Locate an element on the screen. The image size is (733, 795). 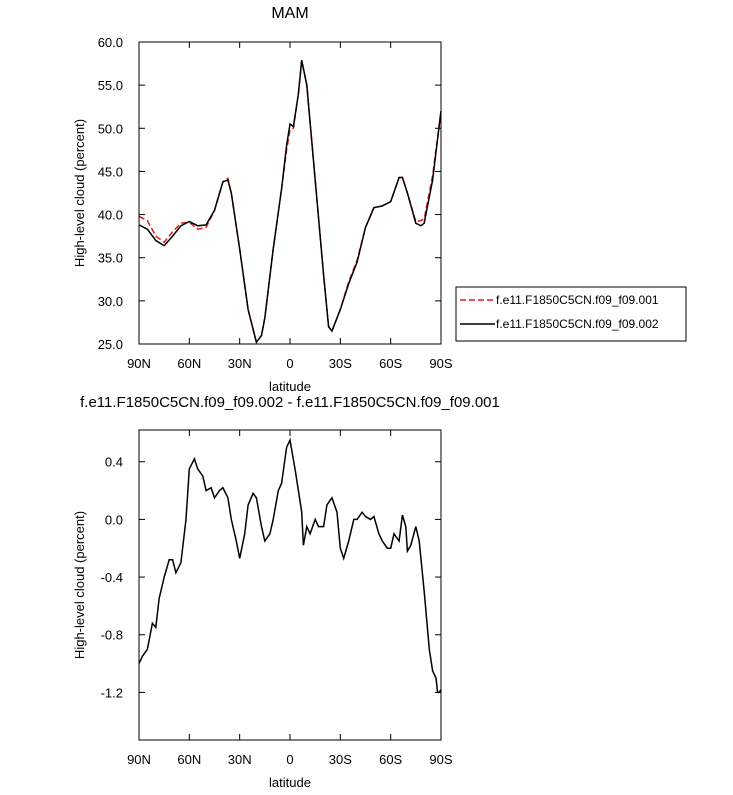
legend-box is located at coordinates (571, 314).